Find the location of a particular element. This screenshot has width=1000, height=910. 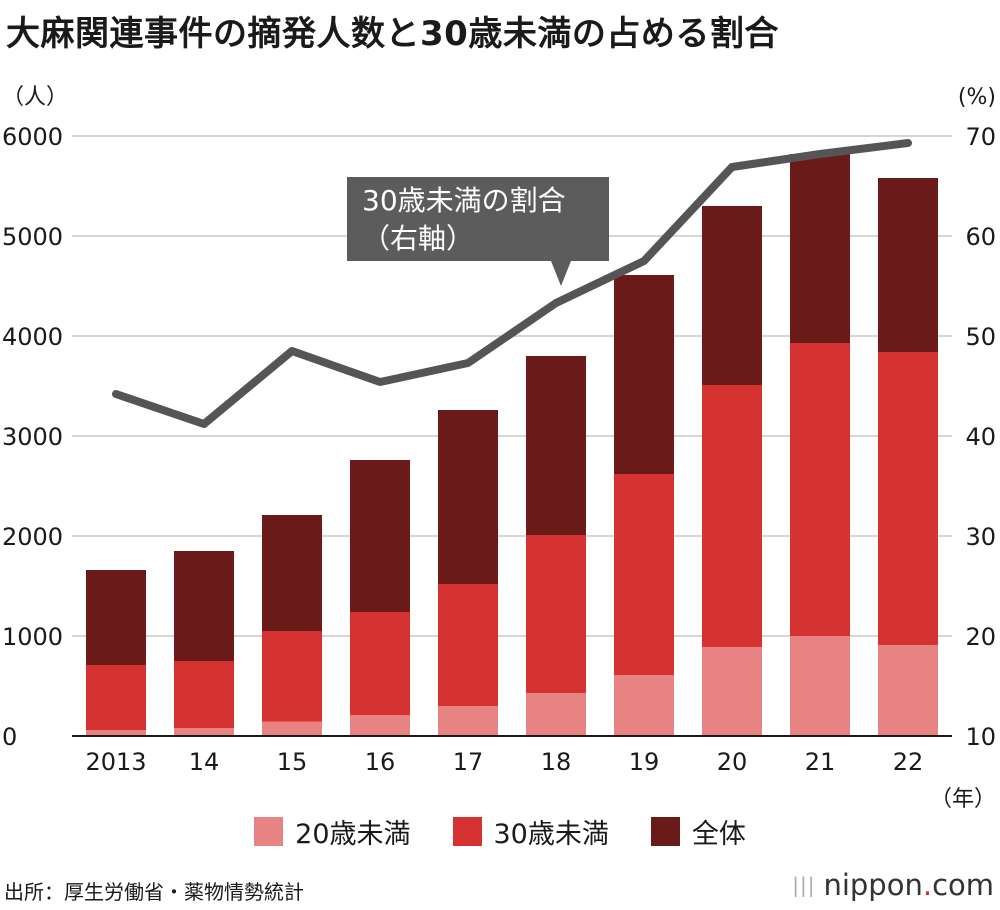

y-left-tick-label: 6000 is located at coordinates (32, 137).